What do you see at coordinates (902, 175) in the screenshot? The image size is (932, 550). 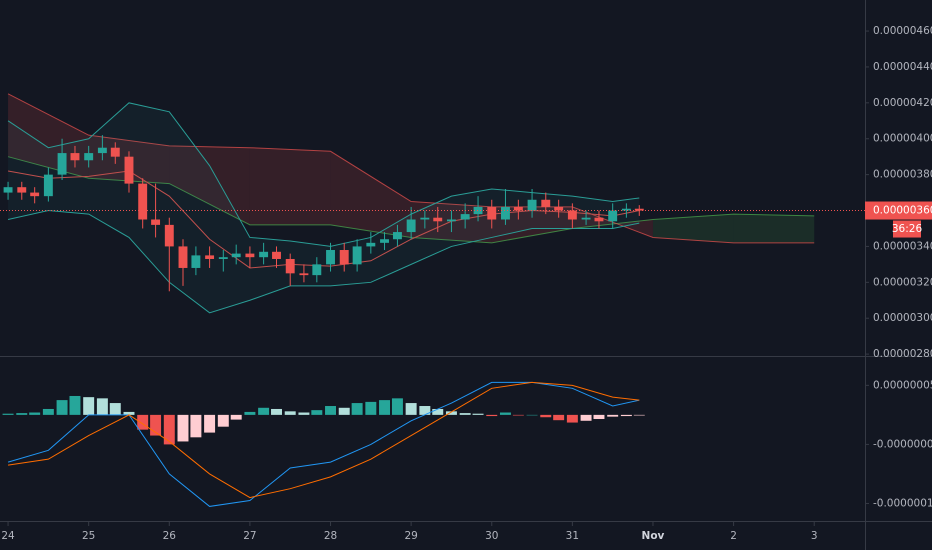 I see `y-tick-label: 0.00000380` at bounding box center [902, 175].